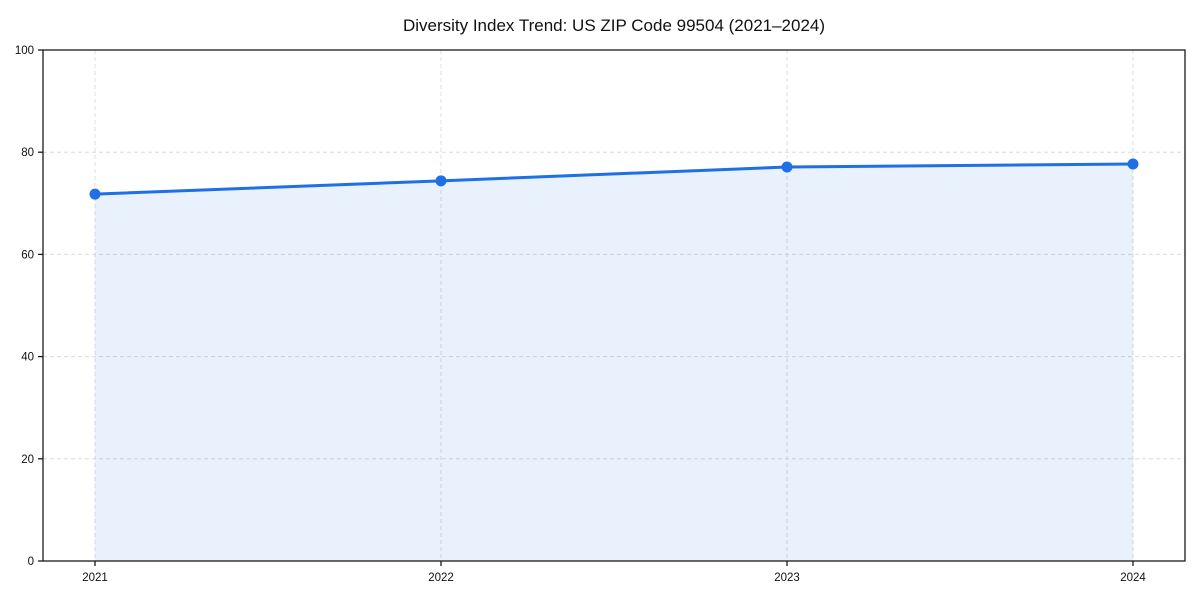 Image resolution: width=1200 pixels, height=600 pixels. I want to click on x-tick-label: 2022, so click(441, 578).